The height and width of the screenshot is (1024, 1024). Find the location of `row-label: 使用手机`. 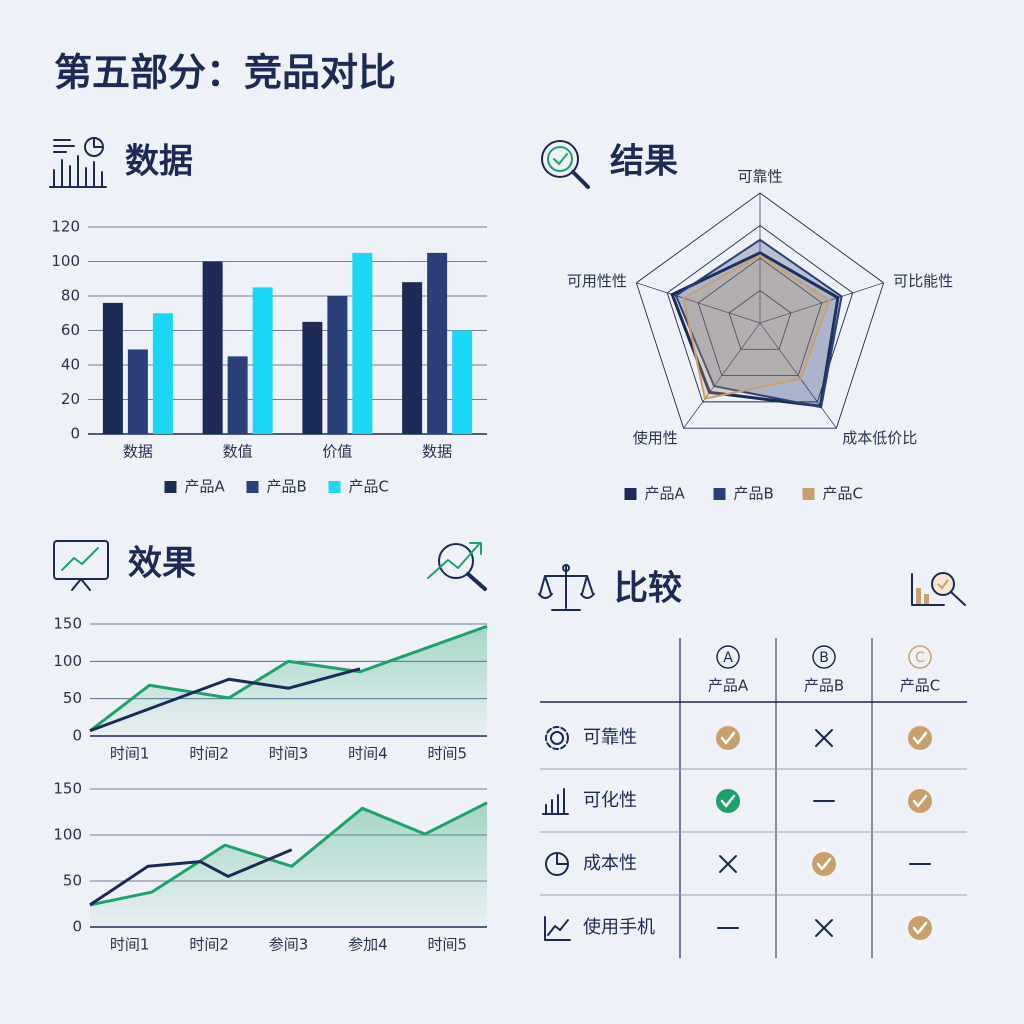

row-label: 使用手机 is located at coordinates (619, 927).